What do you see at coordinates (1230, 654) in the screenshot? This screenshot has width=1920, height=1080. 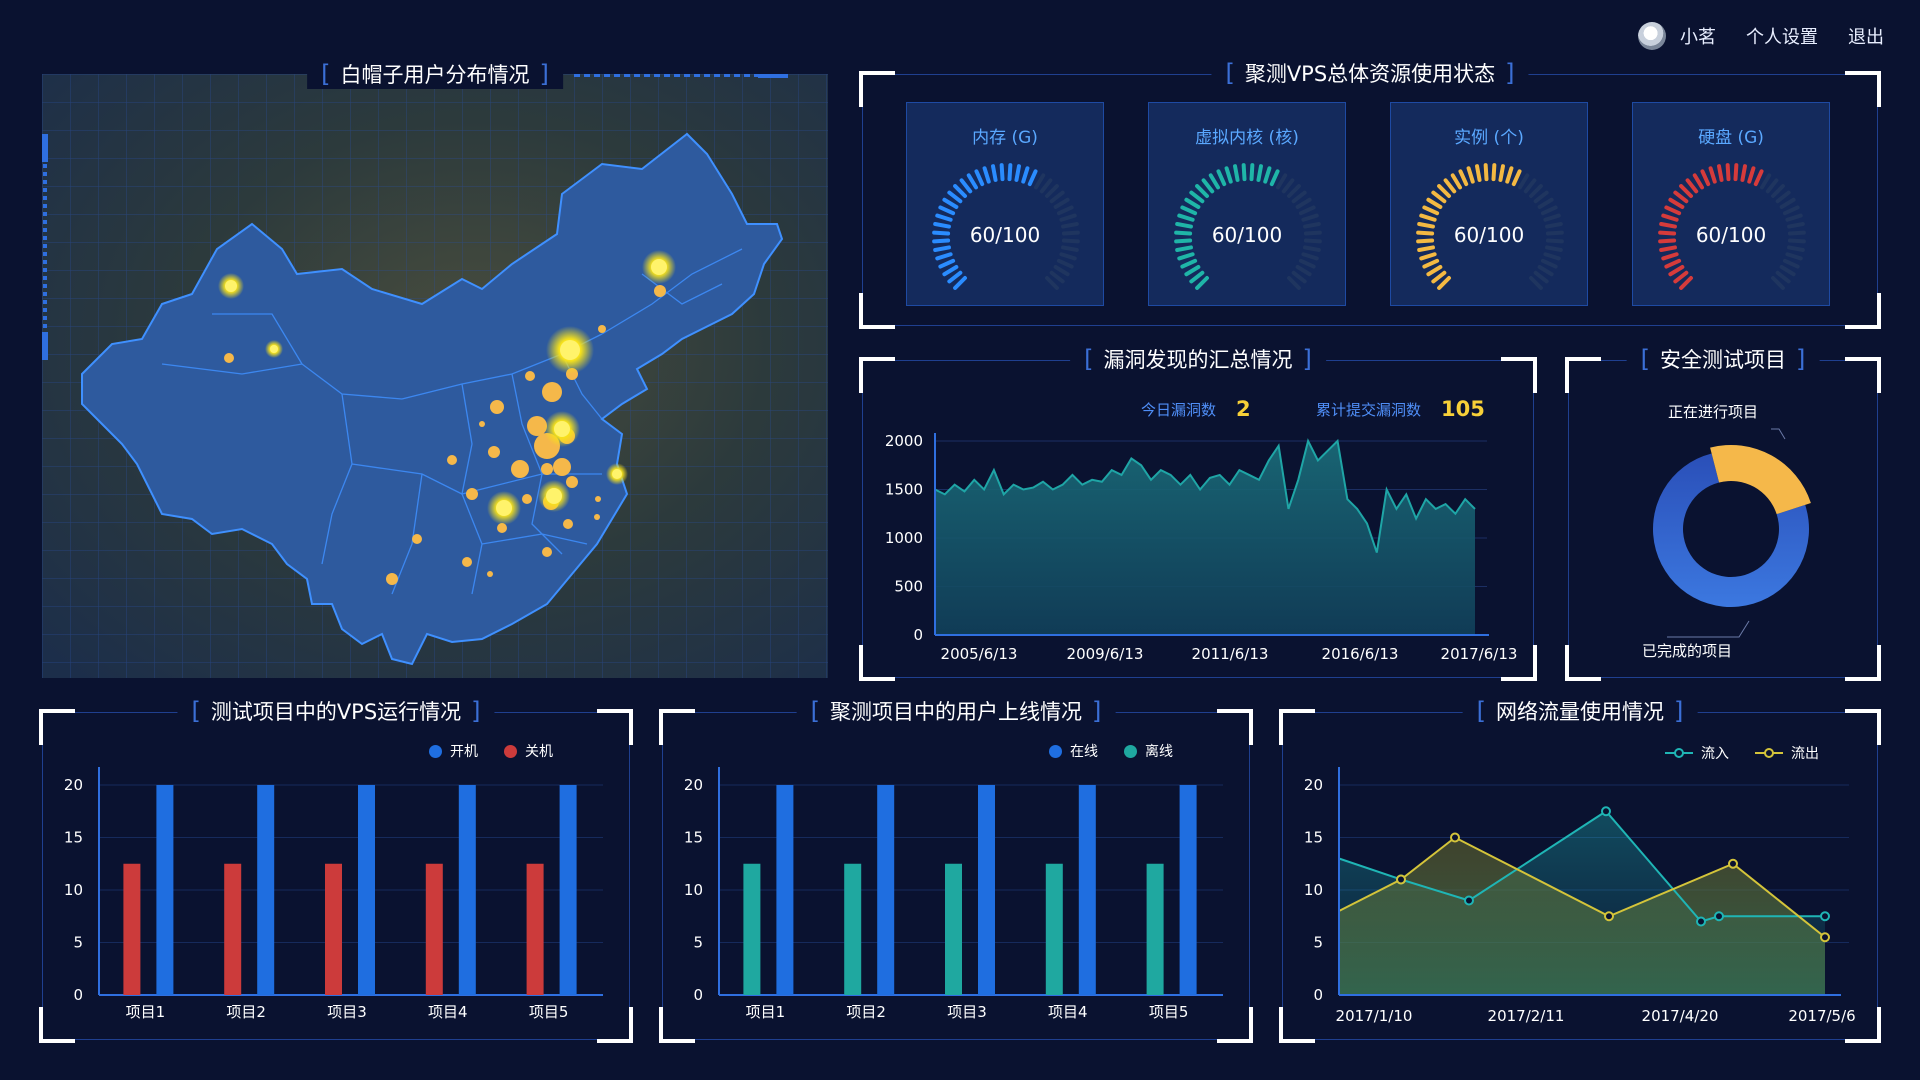 I see `vuln-xtick-label: 2011/6/13` at bounding box center [1230, 654].